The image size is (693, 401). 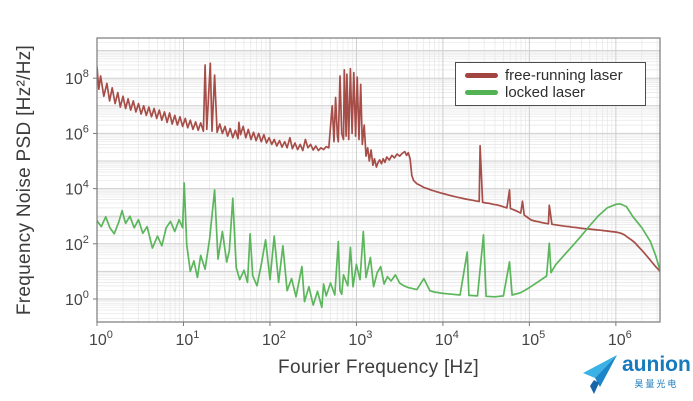 I want to click on tick-label: 10⁵, so click(x=533, y=339).